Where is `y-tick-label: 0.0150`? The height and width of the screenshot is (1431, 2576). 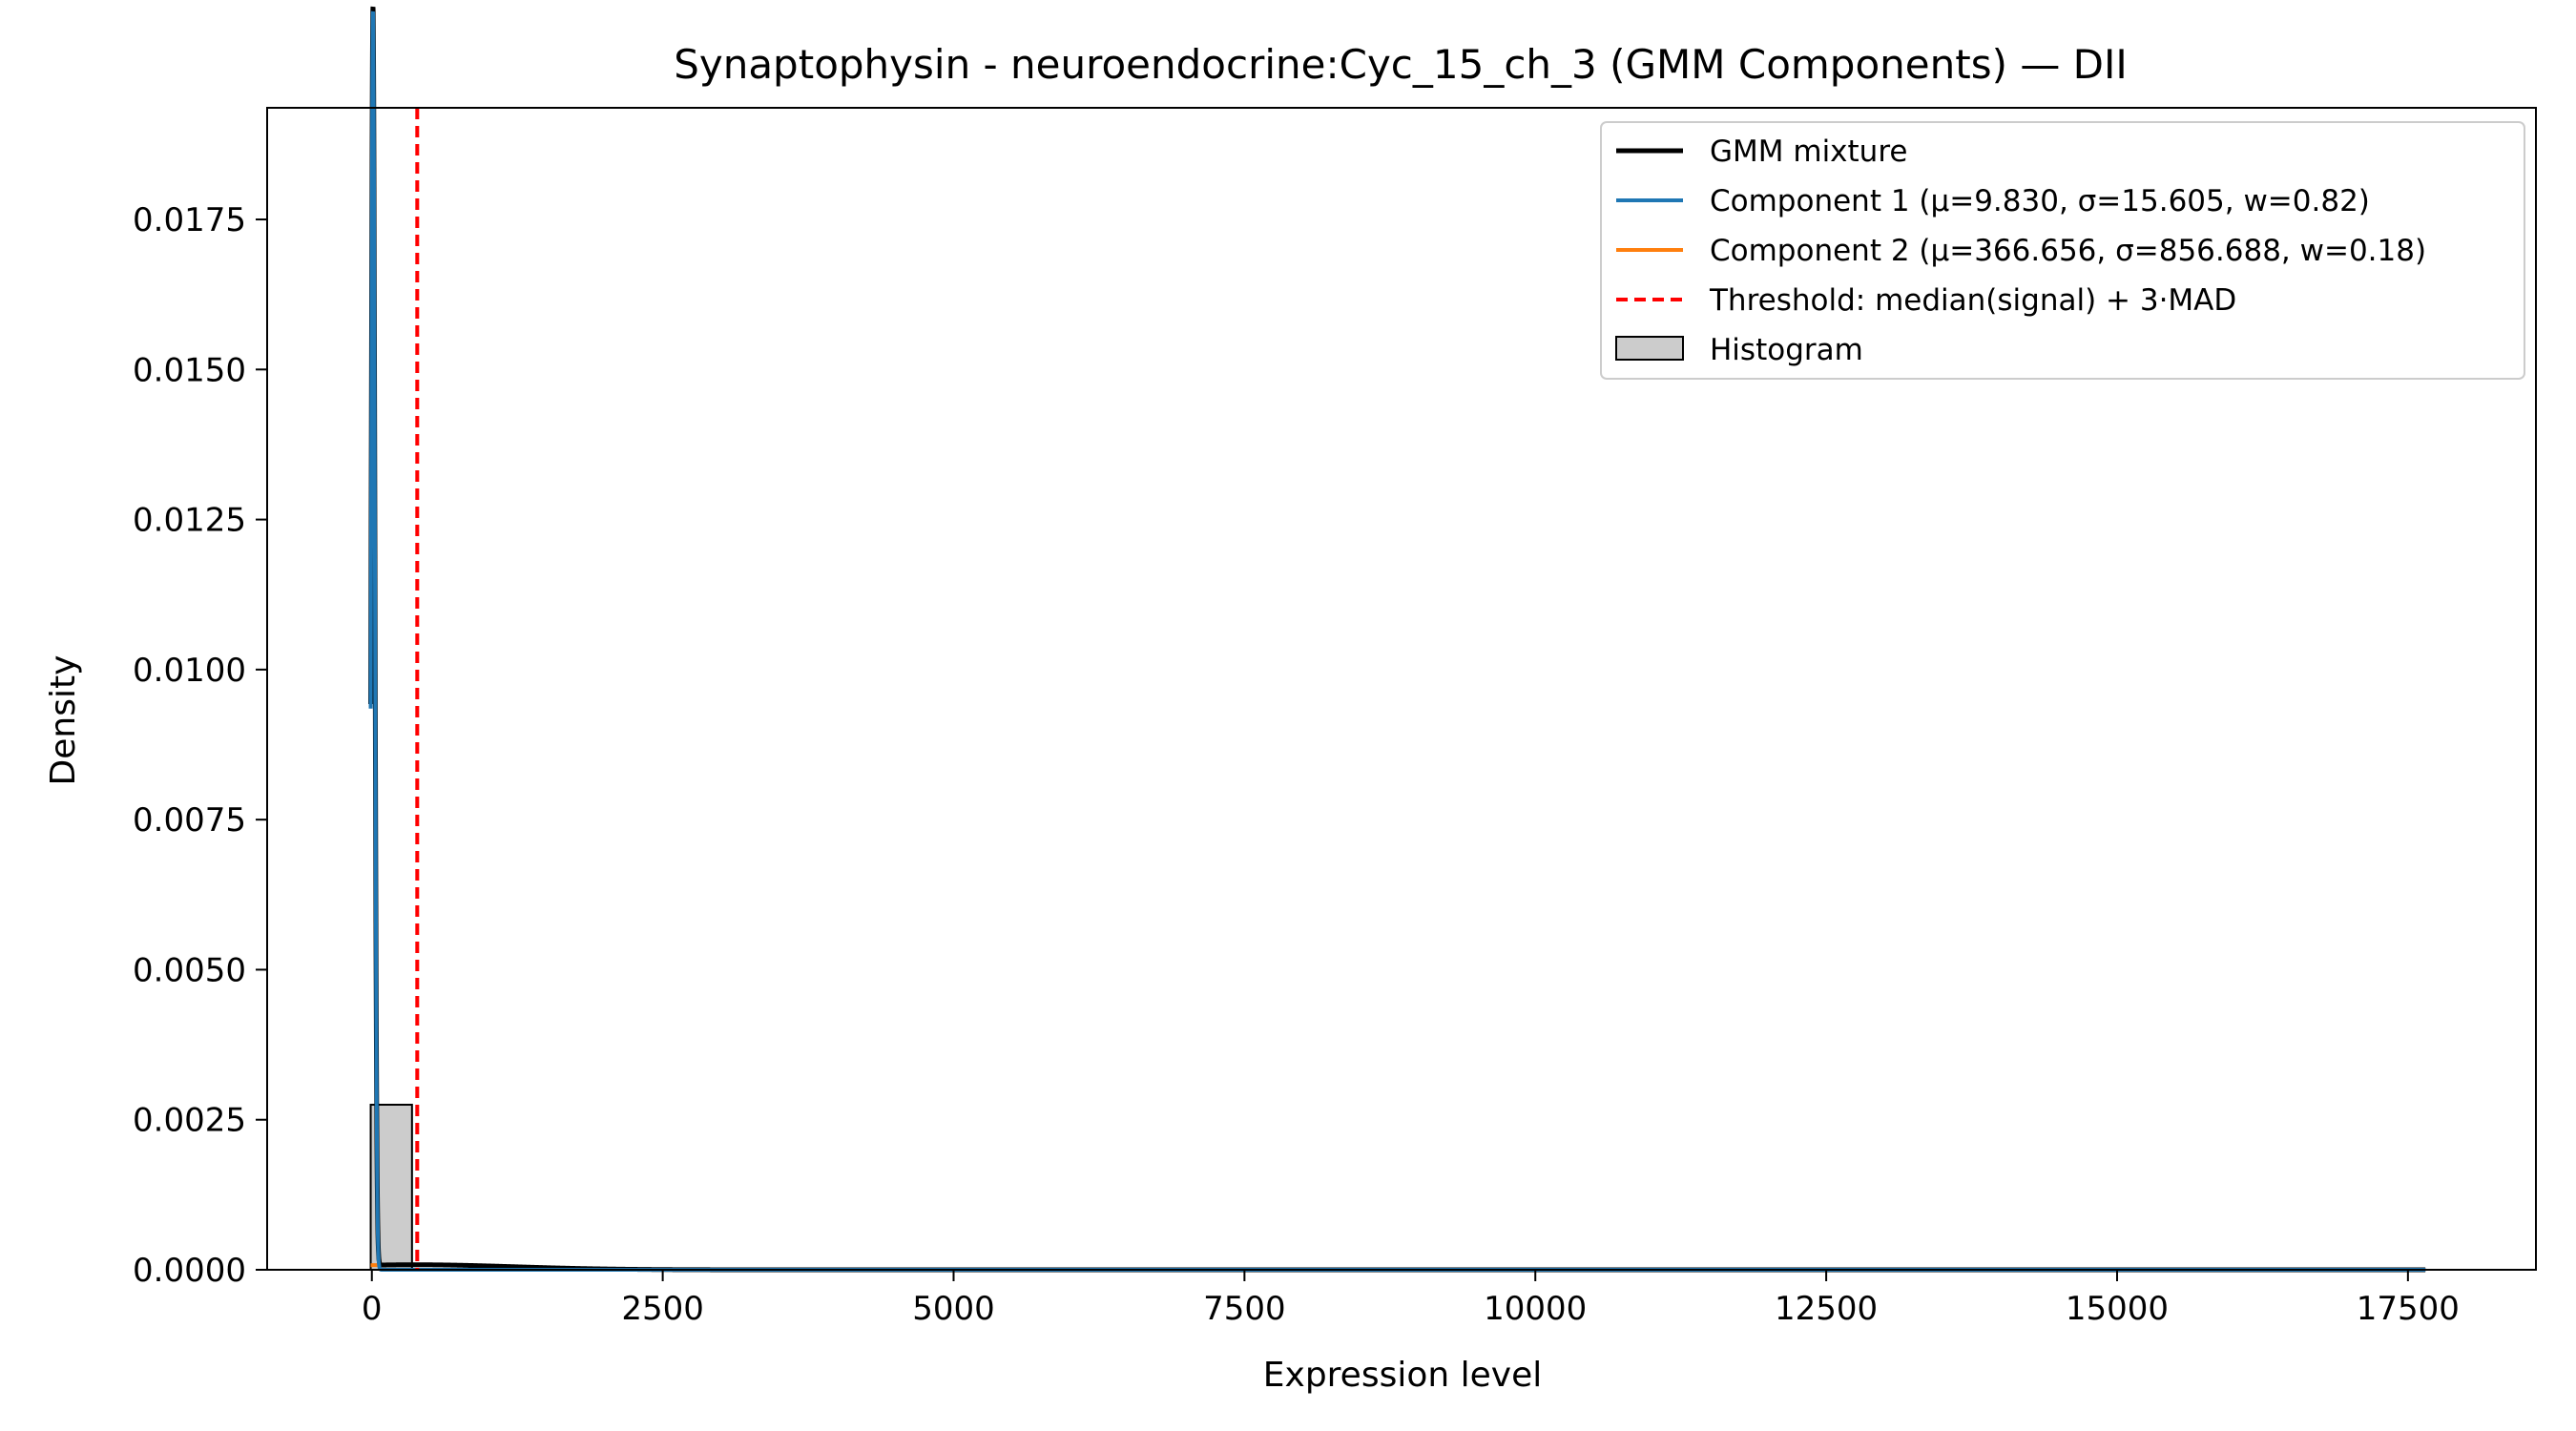 y-tick-label: 0.0150 is located at coordinates (189, 370).